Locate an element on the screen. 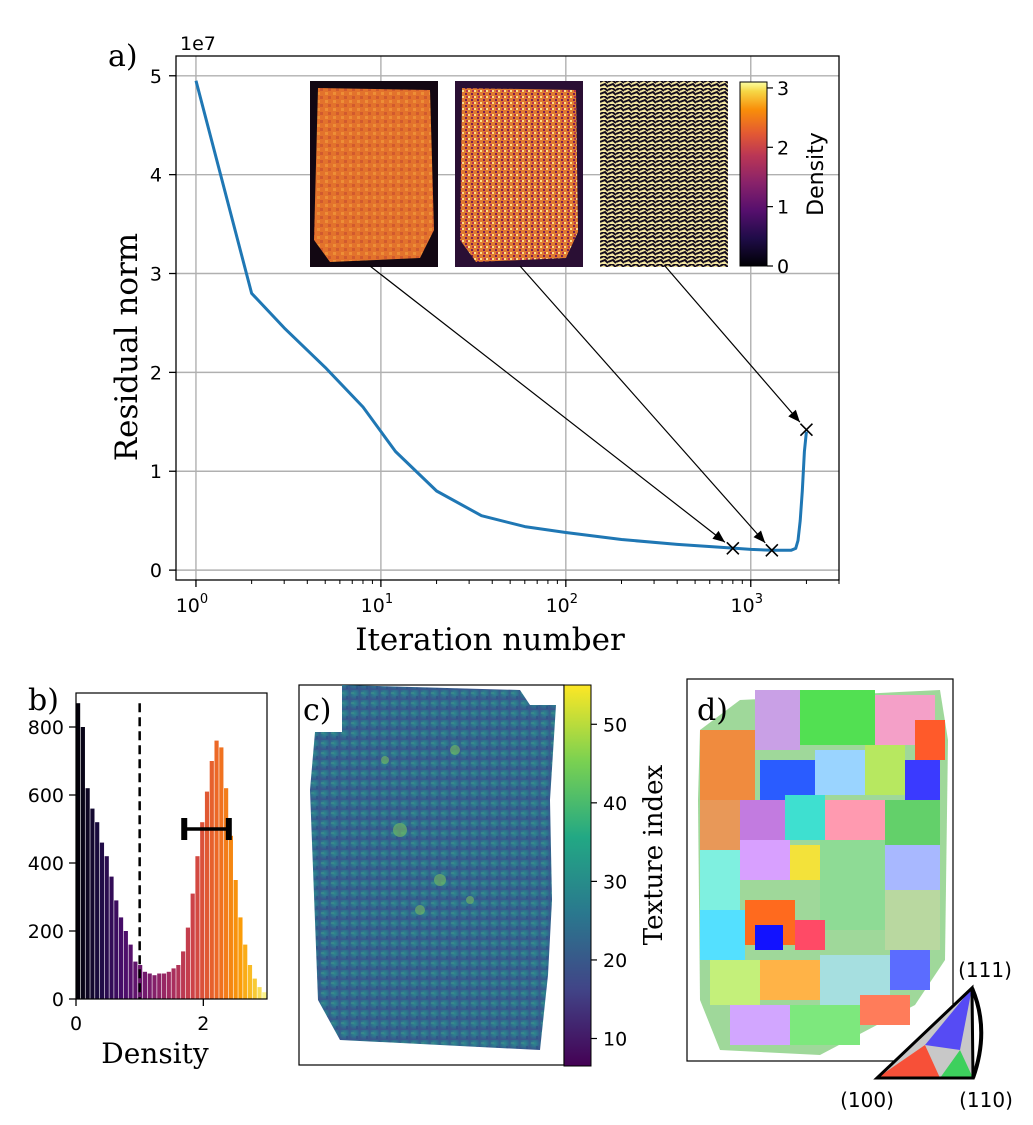 This screenshot has width=1033, height=1125. panel-a-y-multiplier: 1e7 is located at coordinates (198, 44).